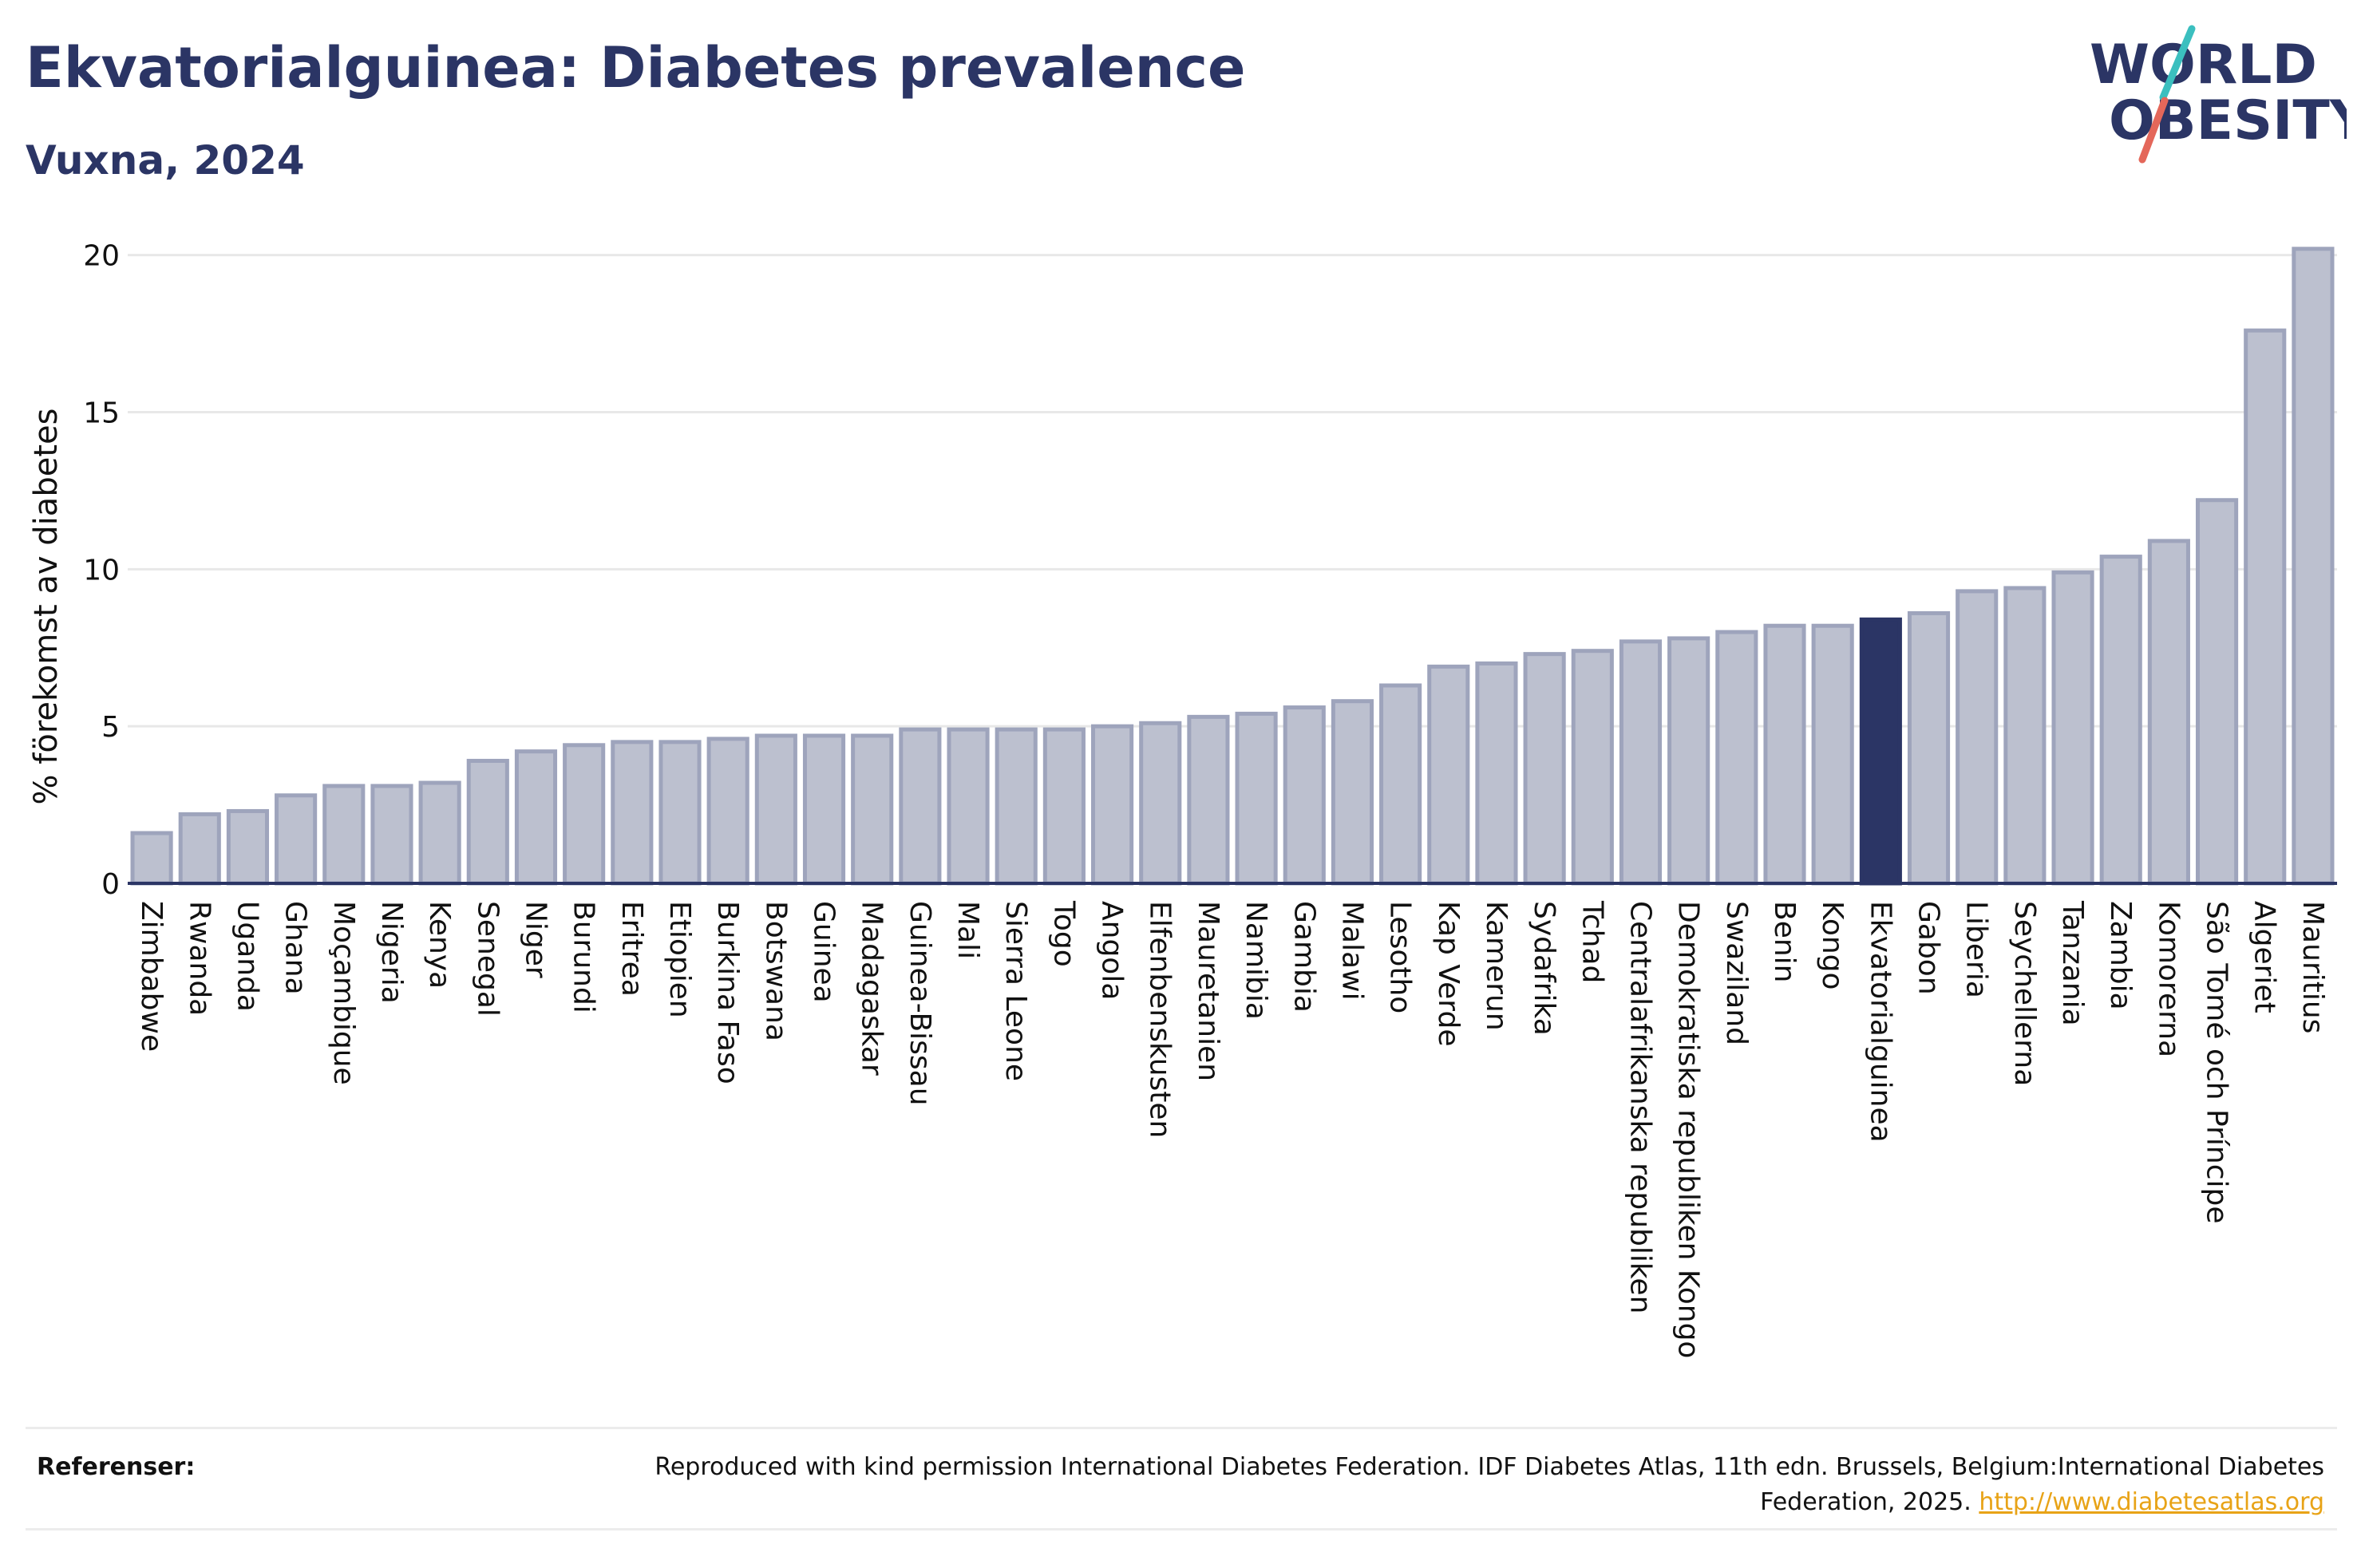 Image resolution: width=2361 pixels, height=1568 pixels. I want to click on bar-mauritius, so click(2313, 566).